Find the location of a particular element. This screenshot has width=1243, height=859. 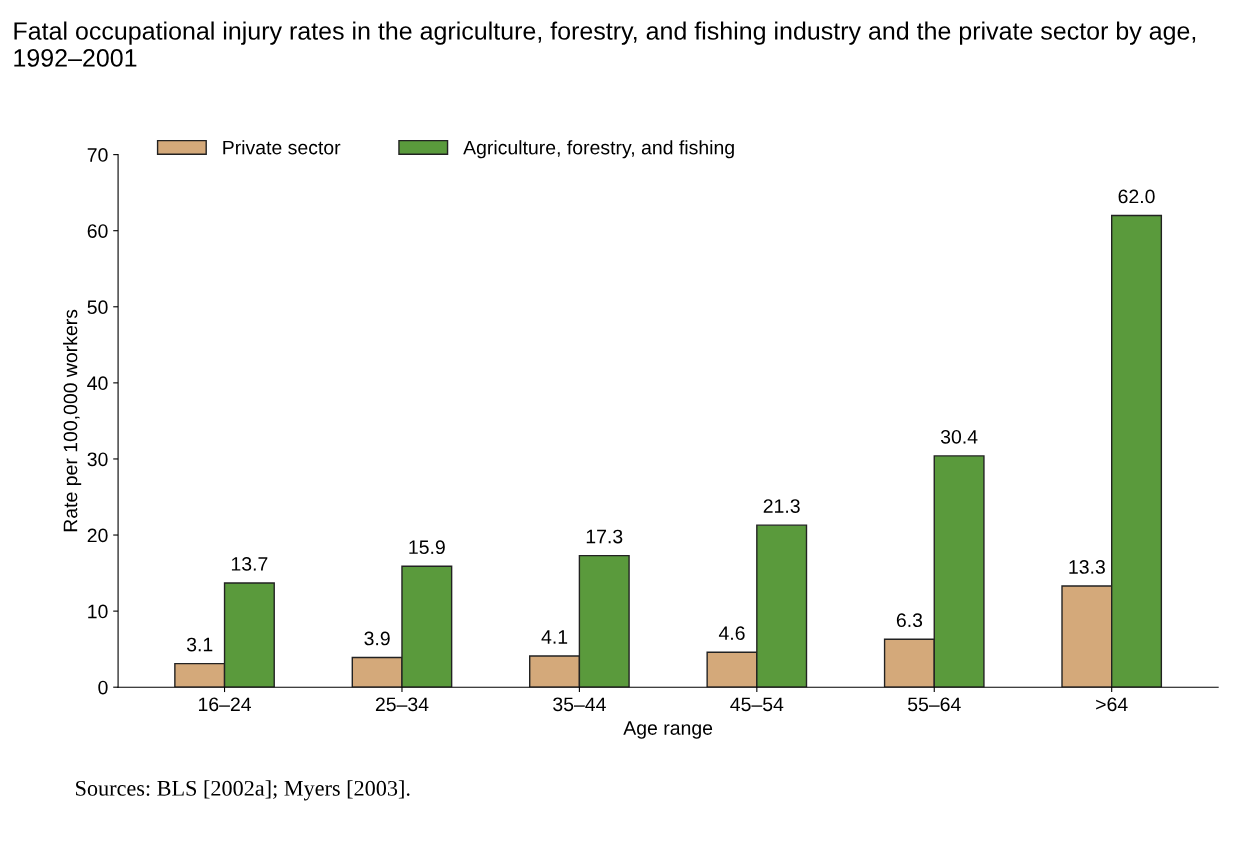

data-label: 3.9 is located at coordinates (377, 638).